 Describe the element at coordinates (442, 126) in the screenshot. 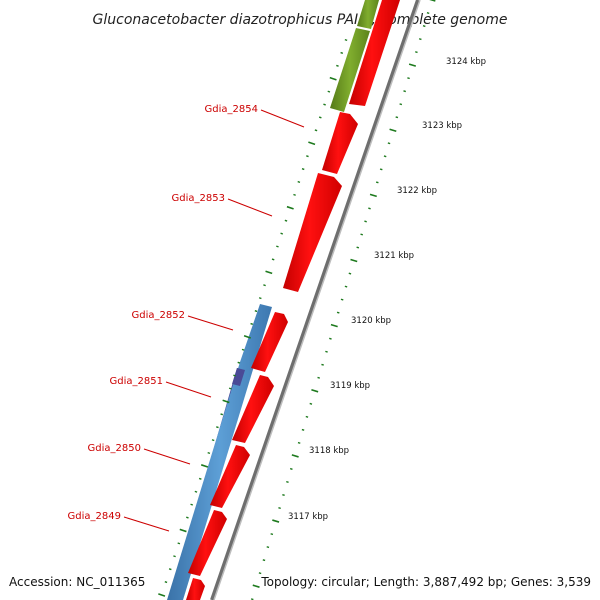

I see `kbp-label-3123: 3123 kbp` at that location.